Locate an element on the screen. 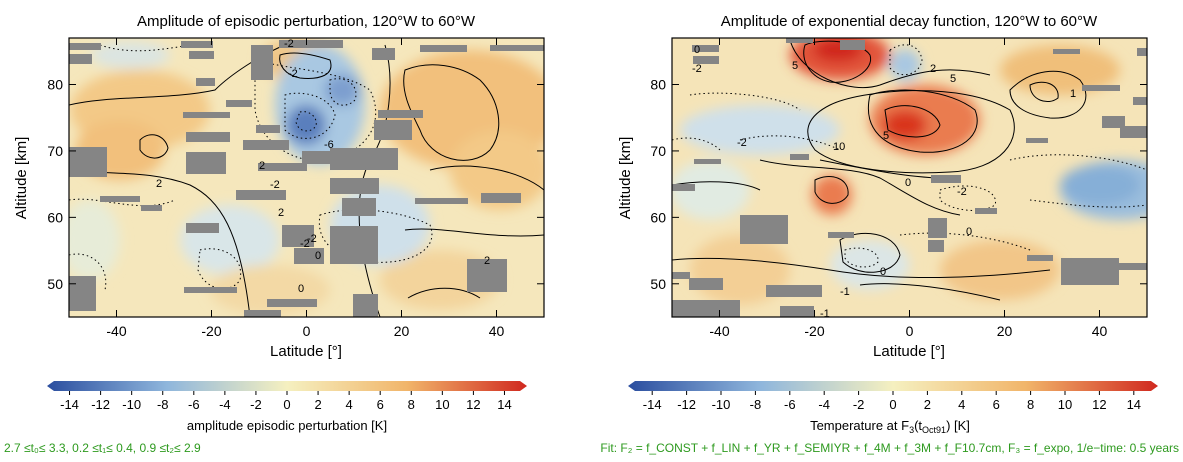 The height and width of the screenshot is (462, 1183). left-colorbar-tick-label: 8 is located at coordinates (411, 404).